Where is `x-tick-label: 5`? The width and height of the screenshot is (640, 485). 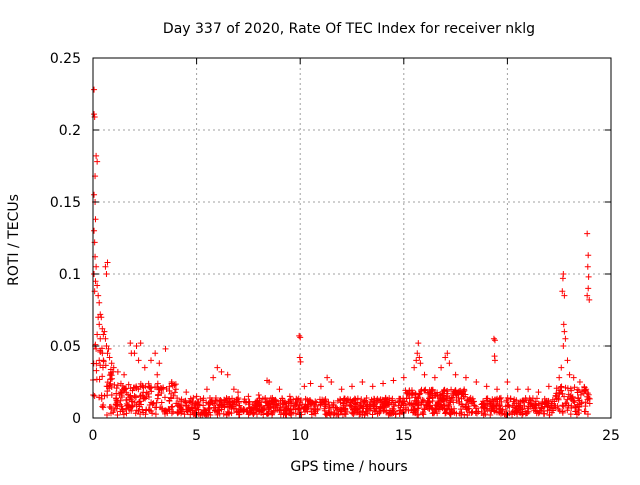 x-tick-label: 5 is located at coordinates (196, 436).